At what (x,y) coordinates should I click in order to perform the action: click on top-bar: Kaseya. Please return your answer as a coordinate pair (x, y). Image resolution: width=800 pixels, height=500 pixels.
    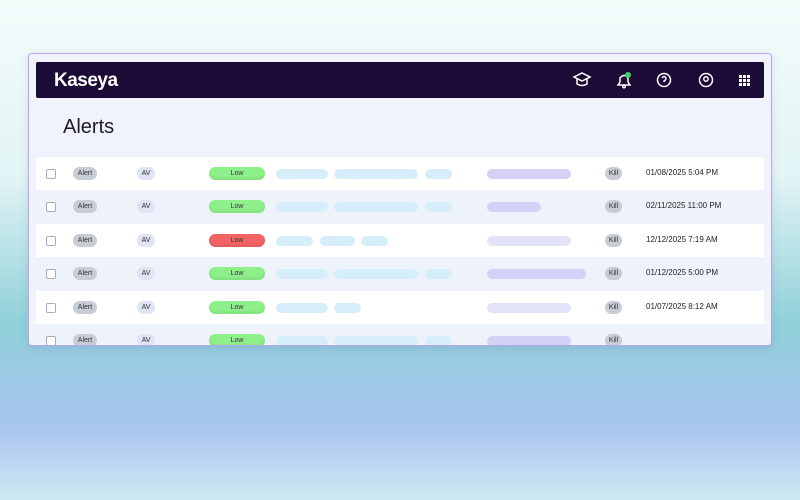
    Looking at the image, I should click on (400, 80).